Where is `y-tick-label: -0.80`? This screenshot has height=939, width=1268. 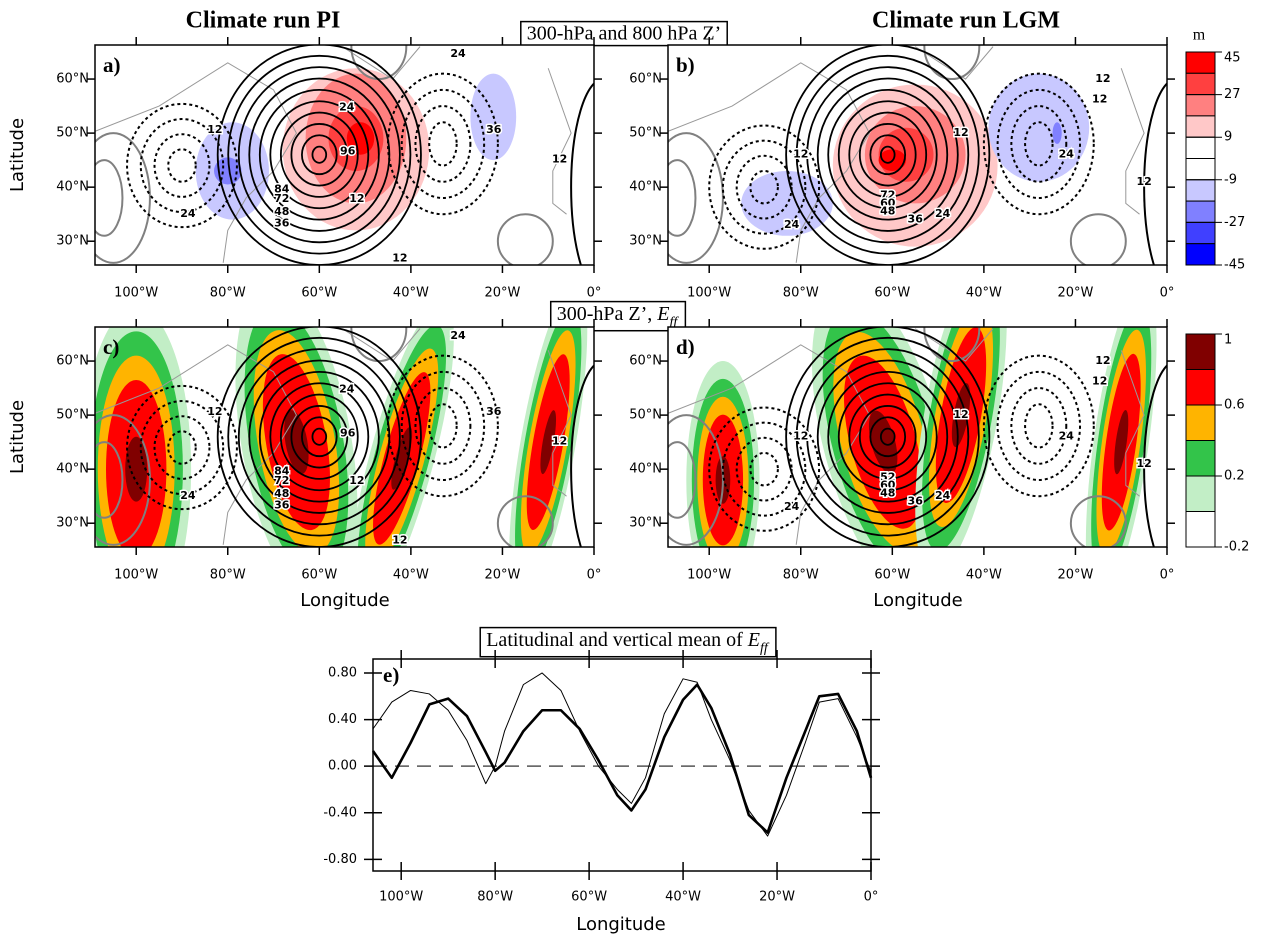
y-tick-label: -0.80 is located at coordinates (340, 859).